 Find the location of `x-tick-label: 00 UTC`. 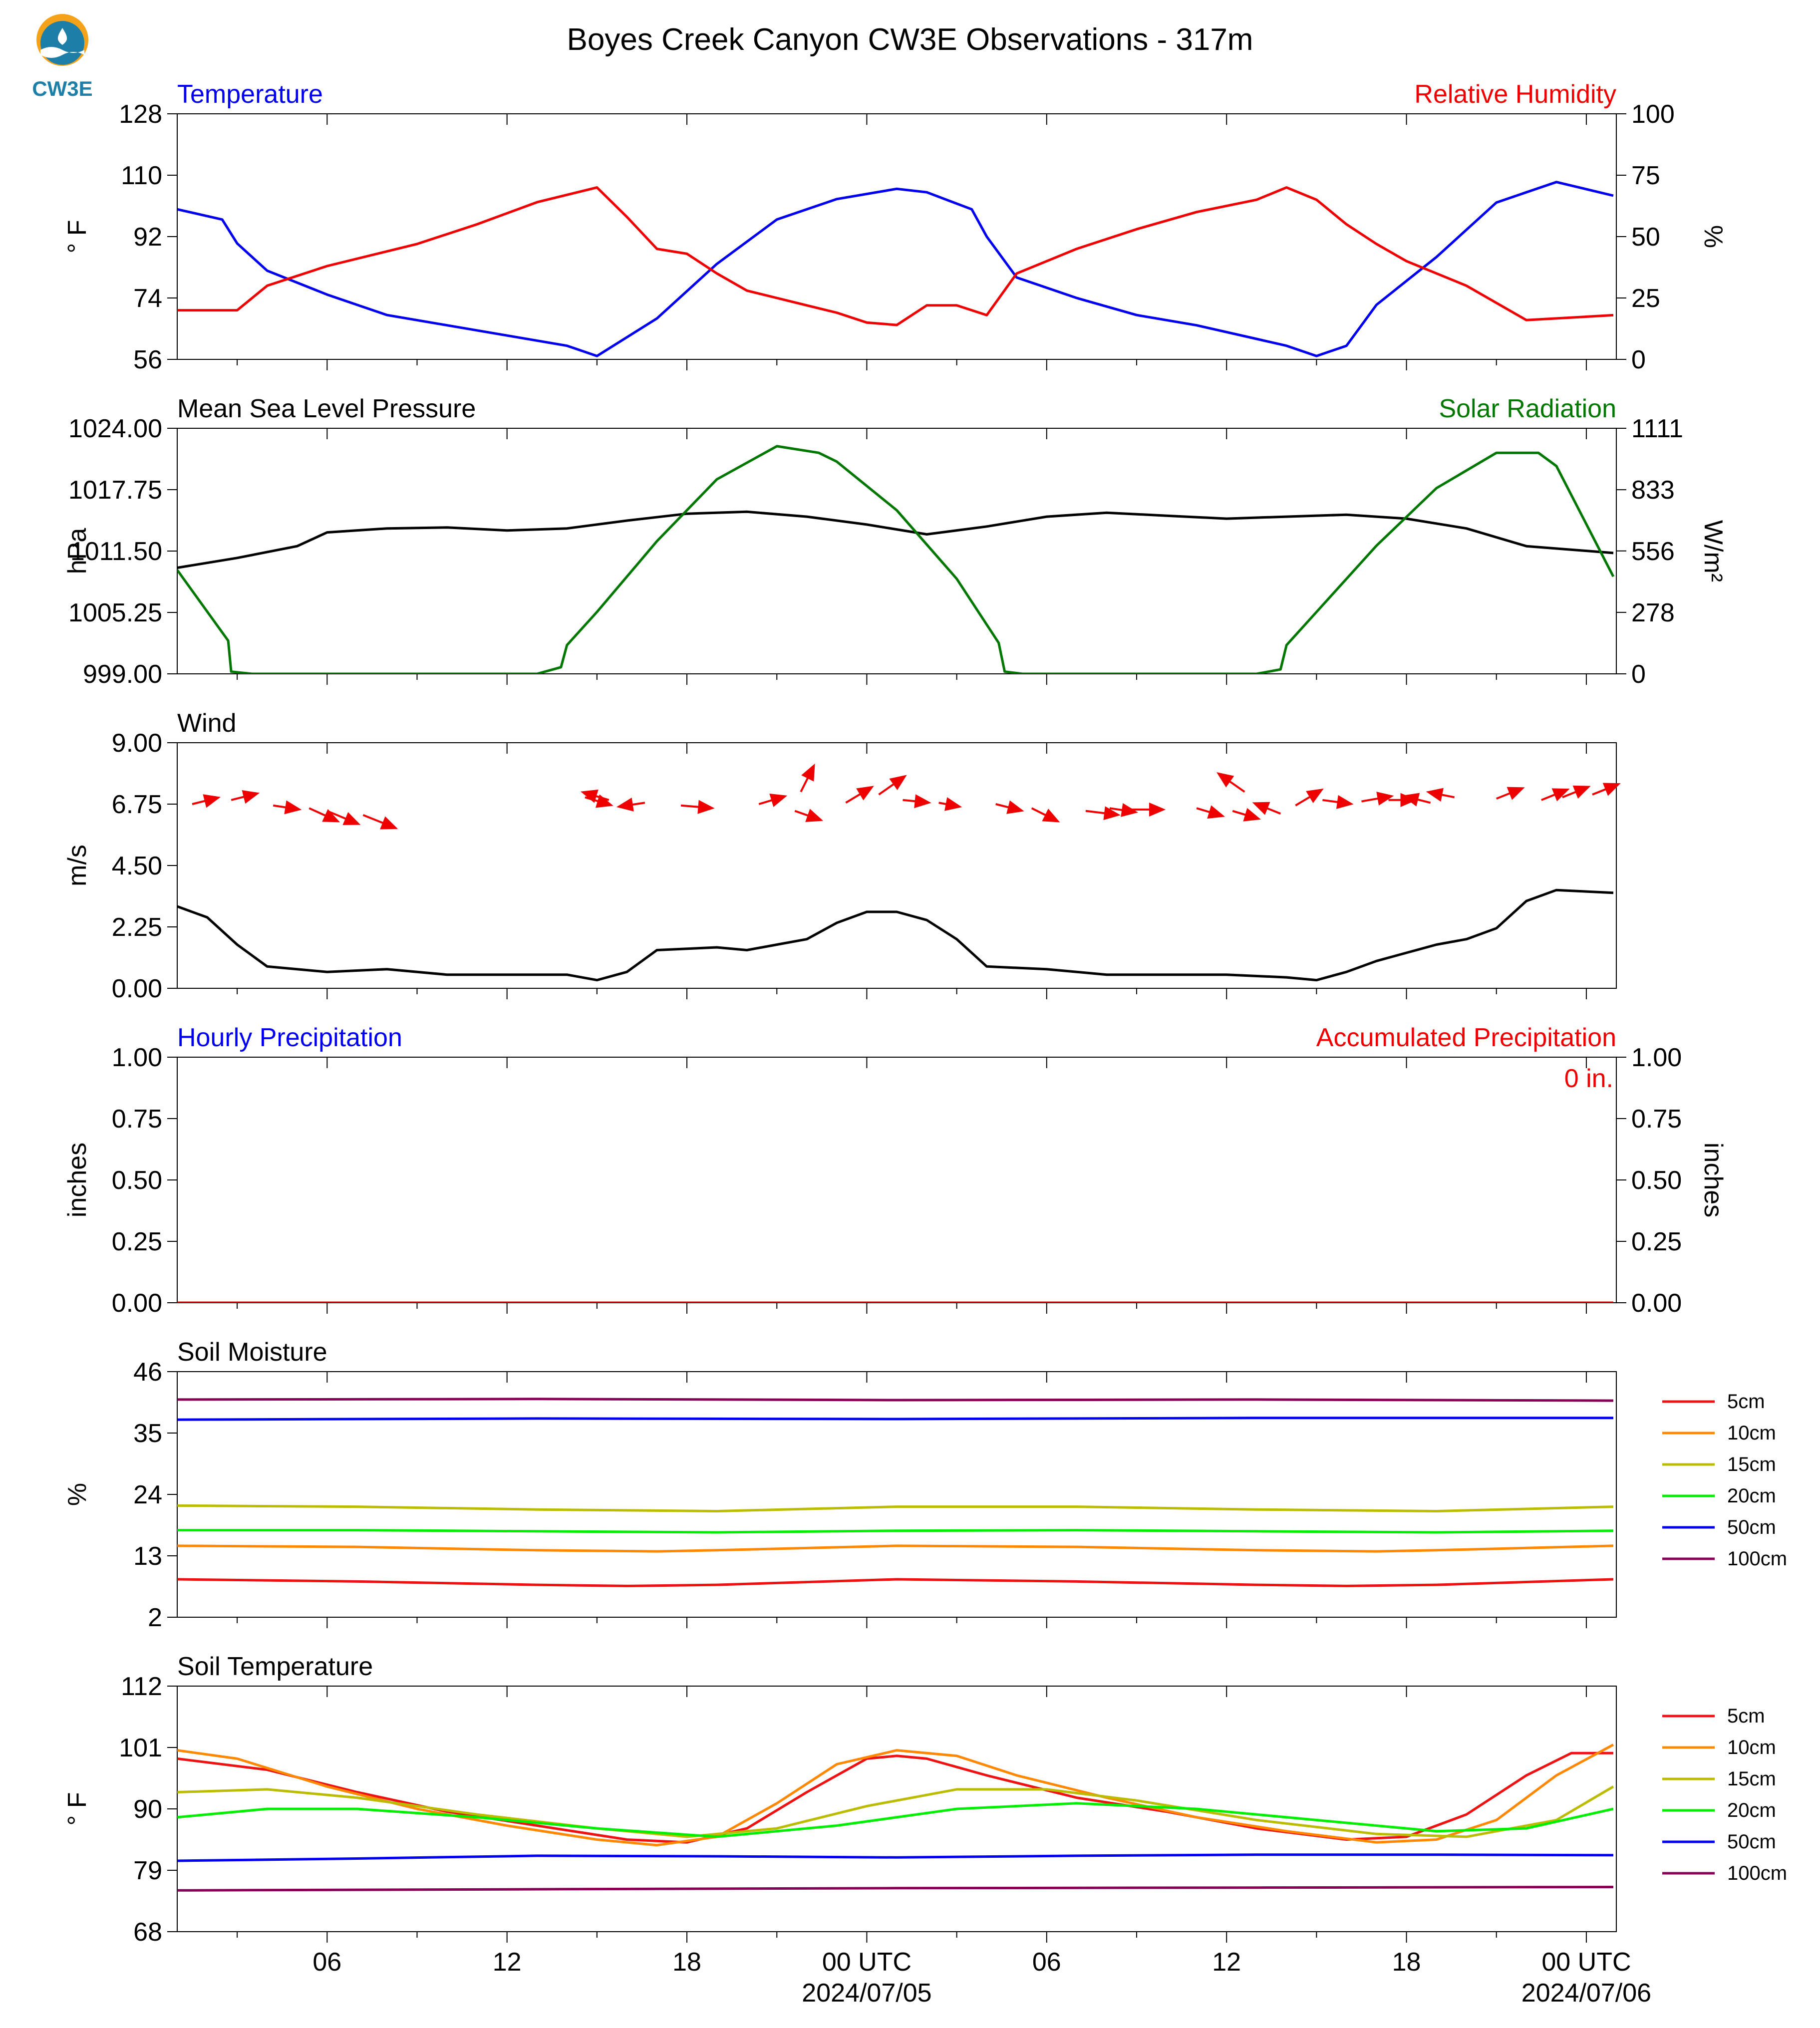

x-tick-label: 00 UTC is located at coordinates (866, 1962).